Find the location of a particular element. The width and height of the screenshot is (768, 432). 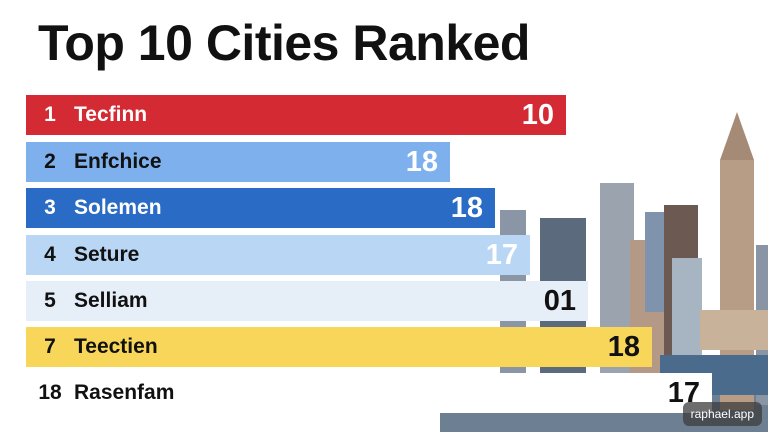

city-name: Tecfinn is located at coordinates (111, 114).